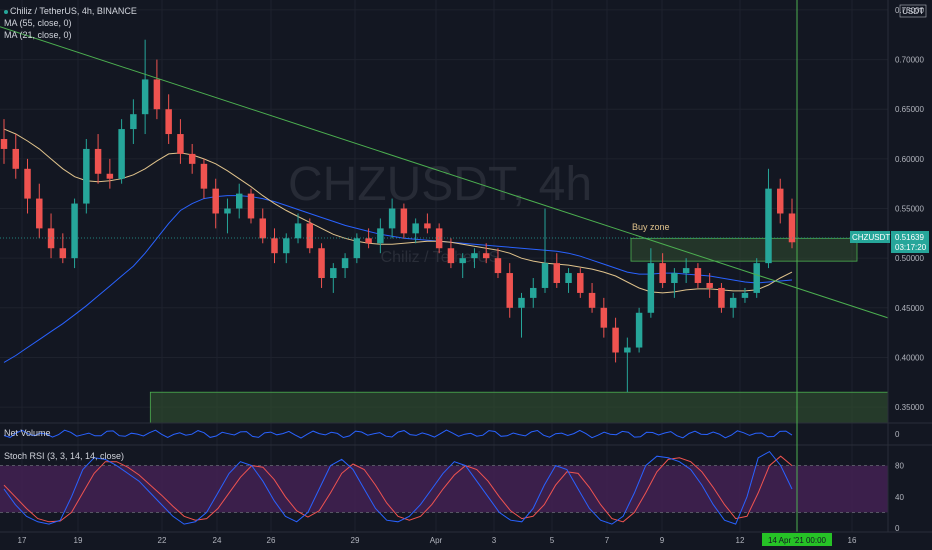 The width and height of the screenshot is (932, 550). What do you see at coordinates (519, 407) in the screenshot?
I see `lower-zone` at bounding box center [519, 407].